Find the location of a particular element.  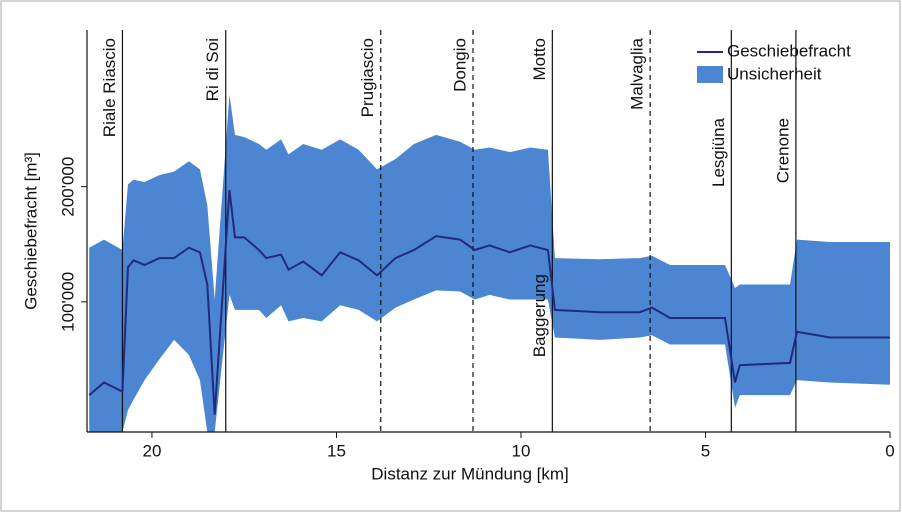

marker-label: Dongio is located at coordinates (459, 65).